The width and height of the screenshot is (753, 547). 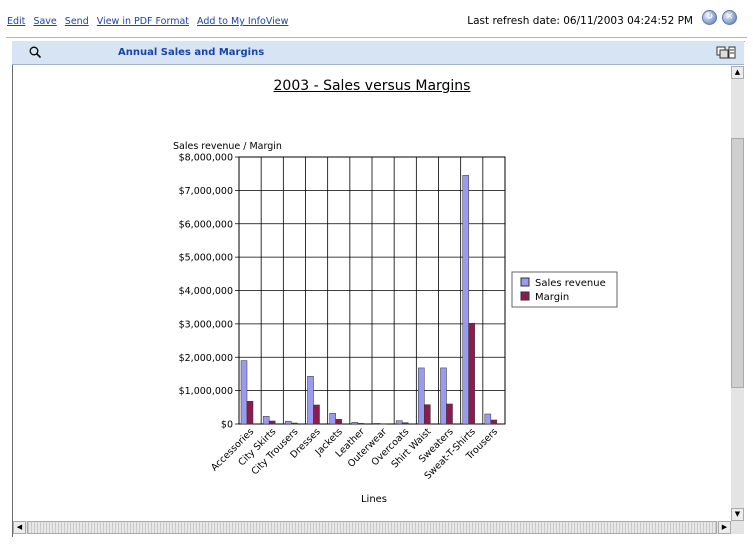 What do you see at coordinates (552, 297) in the screenshot?
I see `legend-label-margin: Margin` at bounding box center [552, 297].